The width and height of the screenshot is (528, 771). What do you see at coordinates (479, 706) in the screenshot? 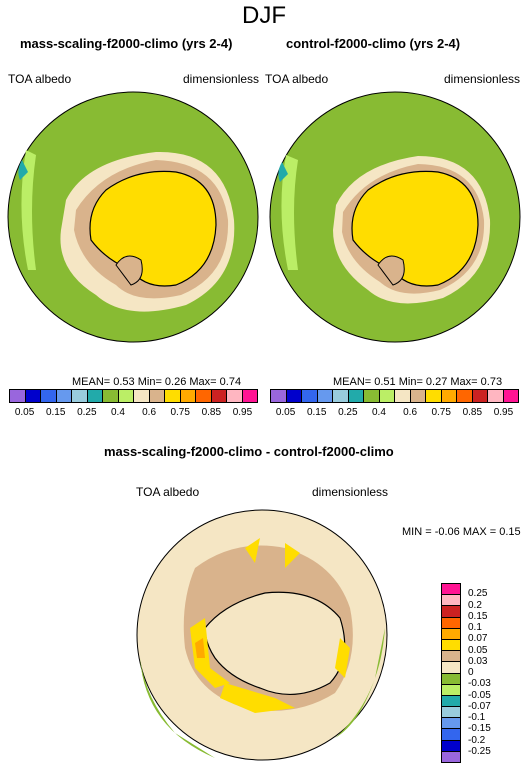
I see `colorbar-tick-label: -0.07` at bounding box center [479, 706].